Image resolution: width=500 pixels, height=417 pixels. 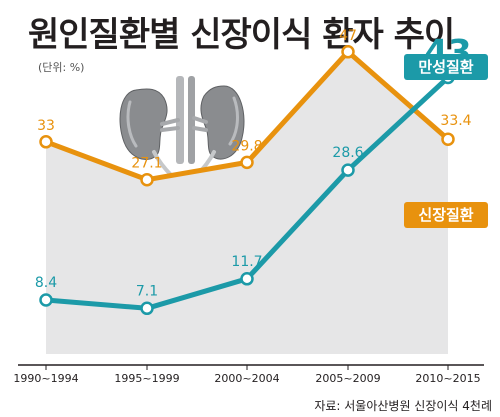 What do you see at coordinates (182, 127) in the screenshot?
I see `kidney-icon` at bounding box center [182, 127].